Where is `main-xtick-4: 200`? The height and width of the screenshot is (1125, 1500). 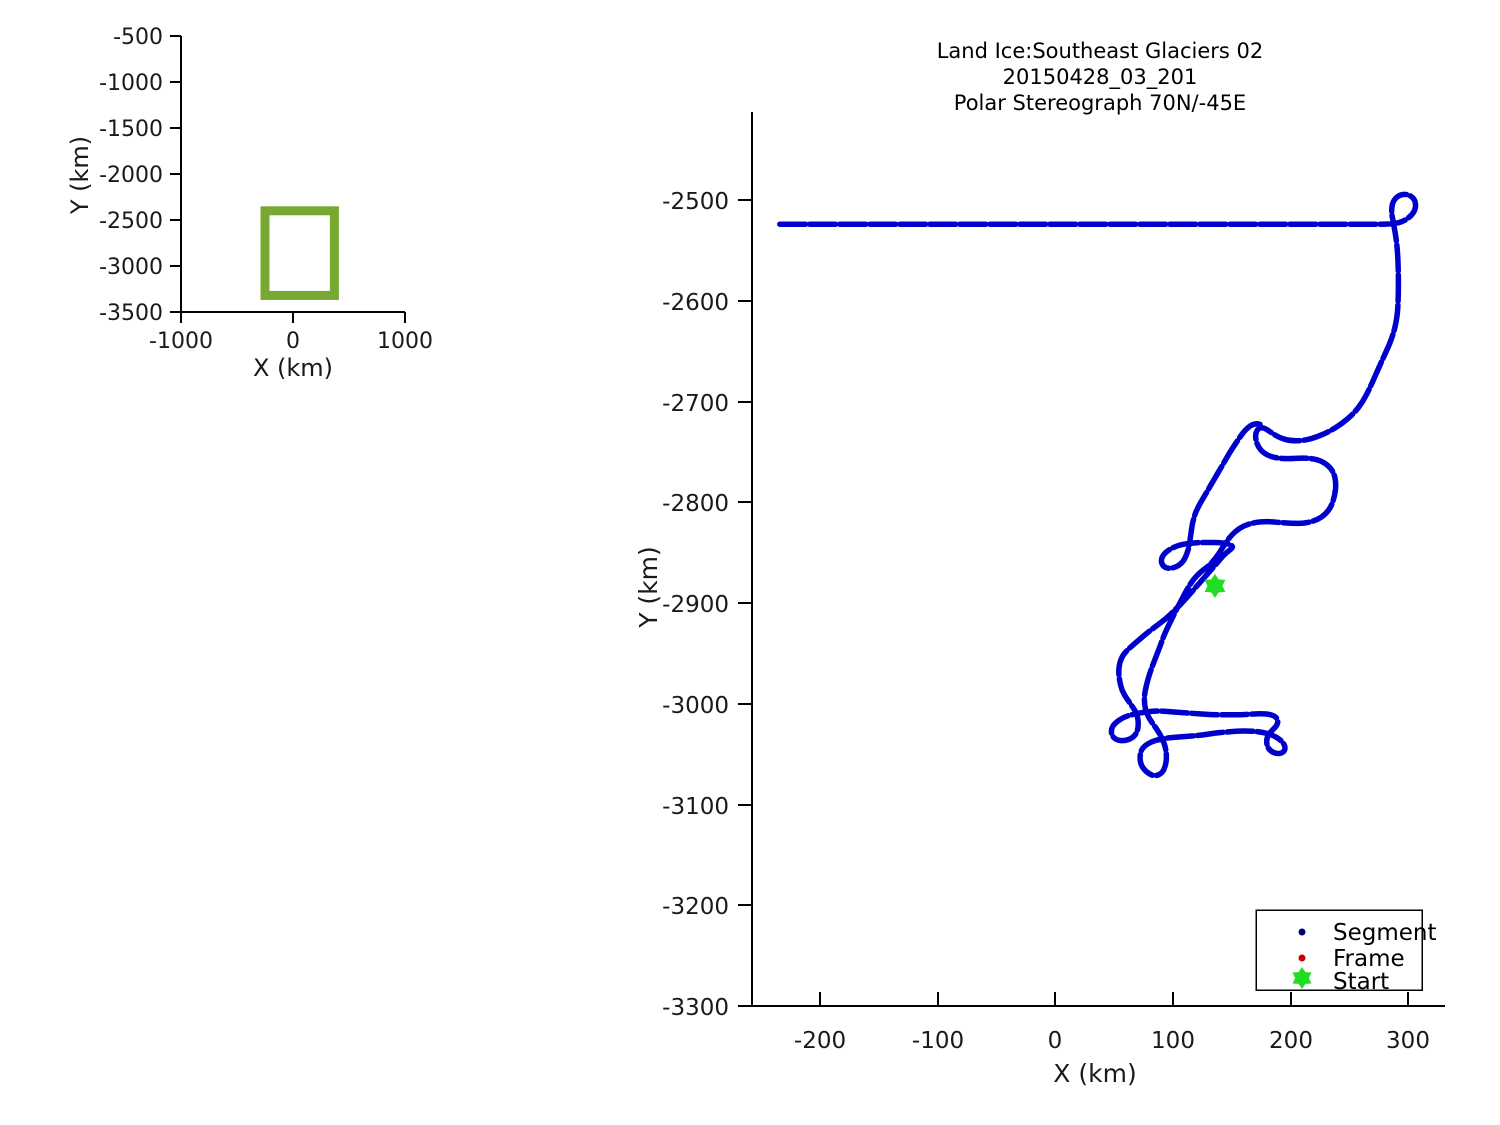
main-xtick-4: 200 is located at coordinates (1291, 1041).